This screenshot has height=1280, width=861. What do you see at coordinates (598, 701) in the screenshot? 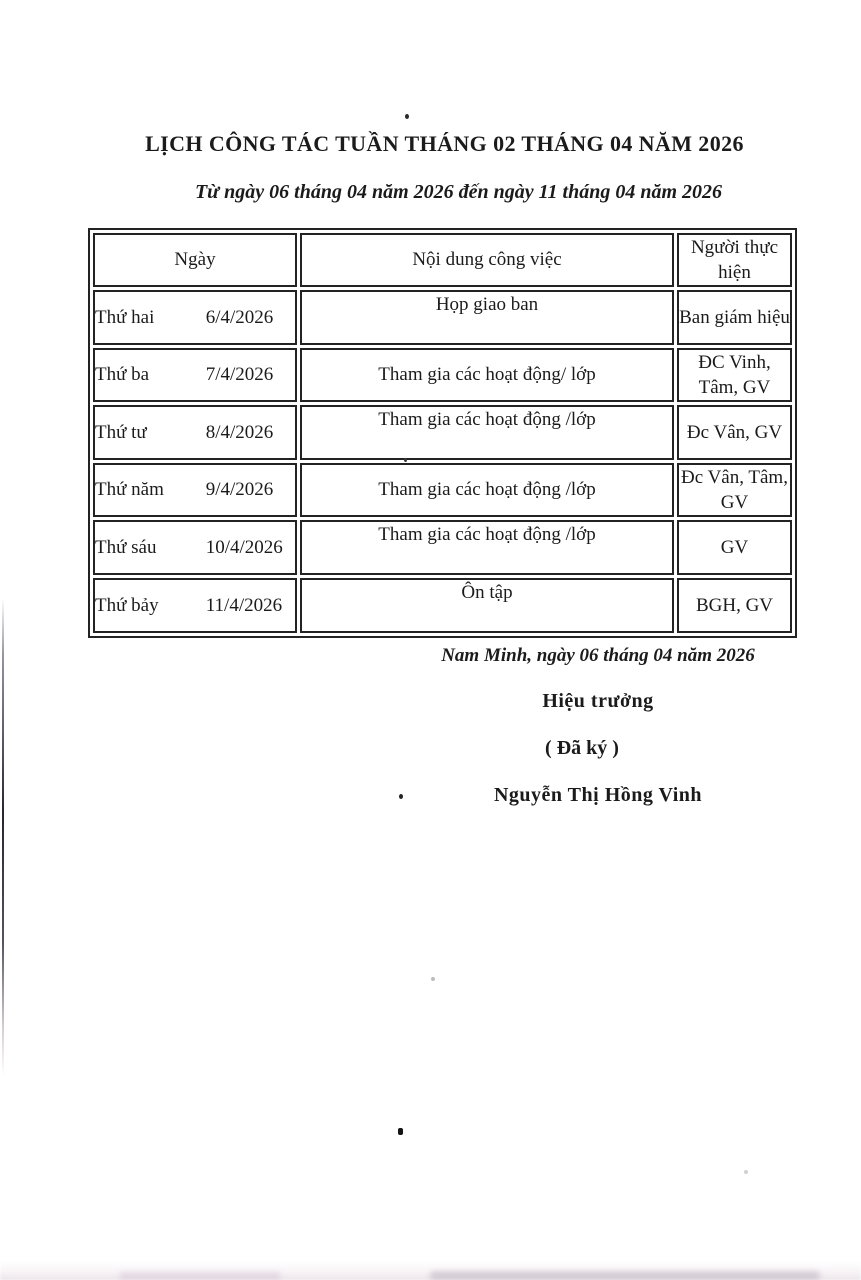
I see `signature-role: Hiệu trưởng` at bounding box center [598, 701].